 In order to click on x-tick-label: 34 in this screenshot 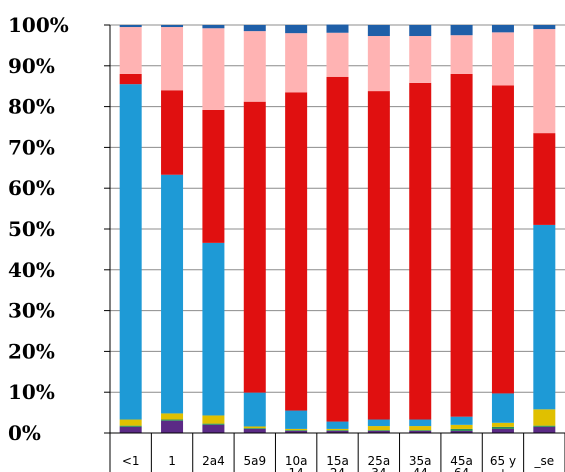, I will do `click(378, 469)`.